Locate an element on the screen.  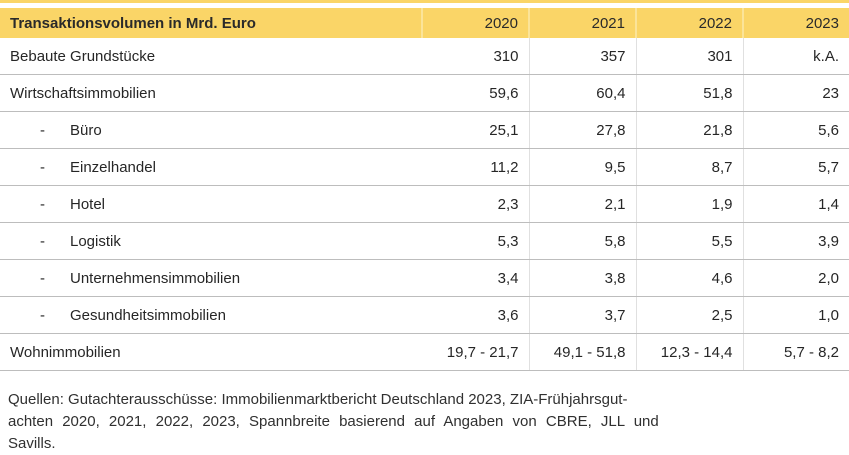
table-row: - Unternehmensimmobilien 3,4 3,8 4,6 2,0 is located at coordinates (424, 278).